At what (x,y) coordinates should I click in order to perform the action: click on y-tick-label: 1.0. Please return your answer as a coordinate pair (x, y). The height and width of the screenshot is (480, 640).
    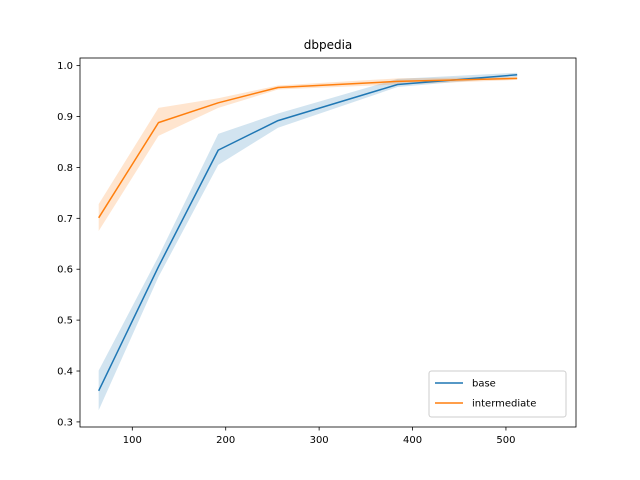
    Looking at the image, I should click on (65, 66).